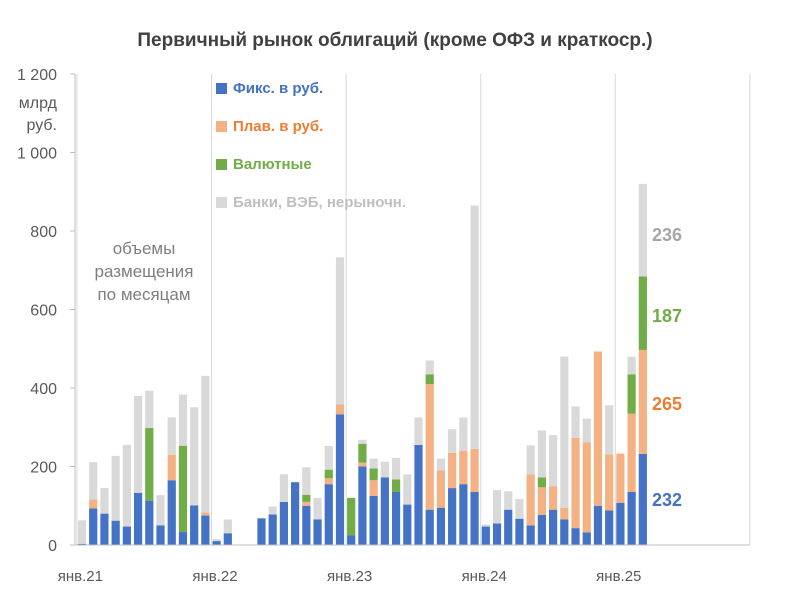 Image resolution: width=800 pixels, height=600 pixels. I want to click on legend-label-floating: Плав. в руб., so click(278, 126).